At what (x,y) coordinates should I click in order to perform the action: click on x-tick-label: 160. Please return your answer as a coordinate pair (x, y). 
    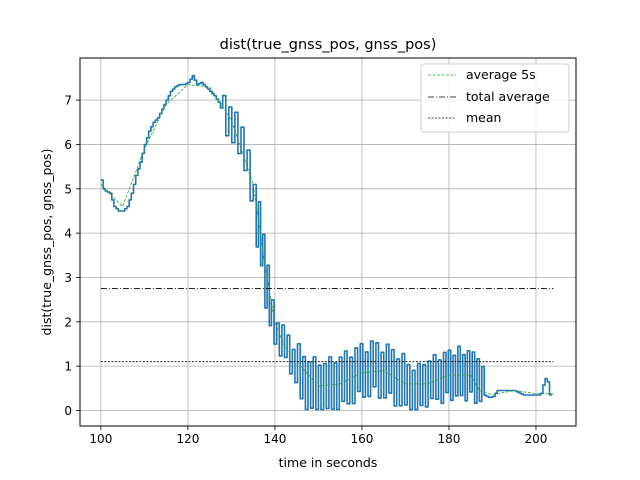
    Looking at the image, I should click on (361, 439).